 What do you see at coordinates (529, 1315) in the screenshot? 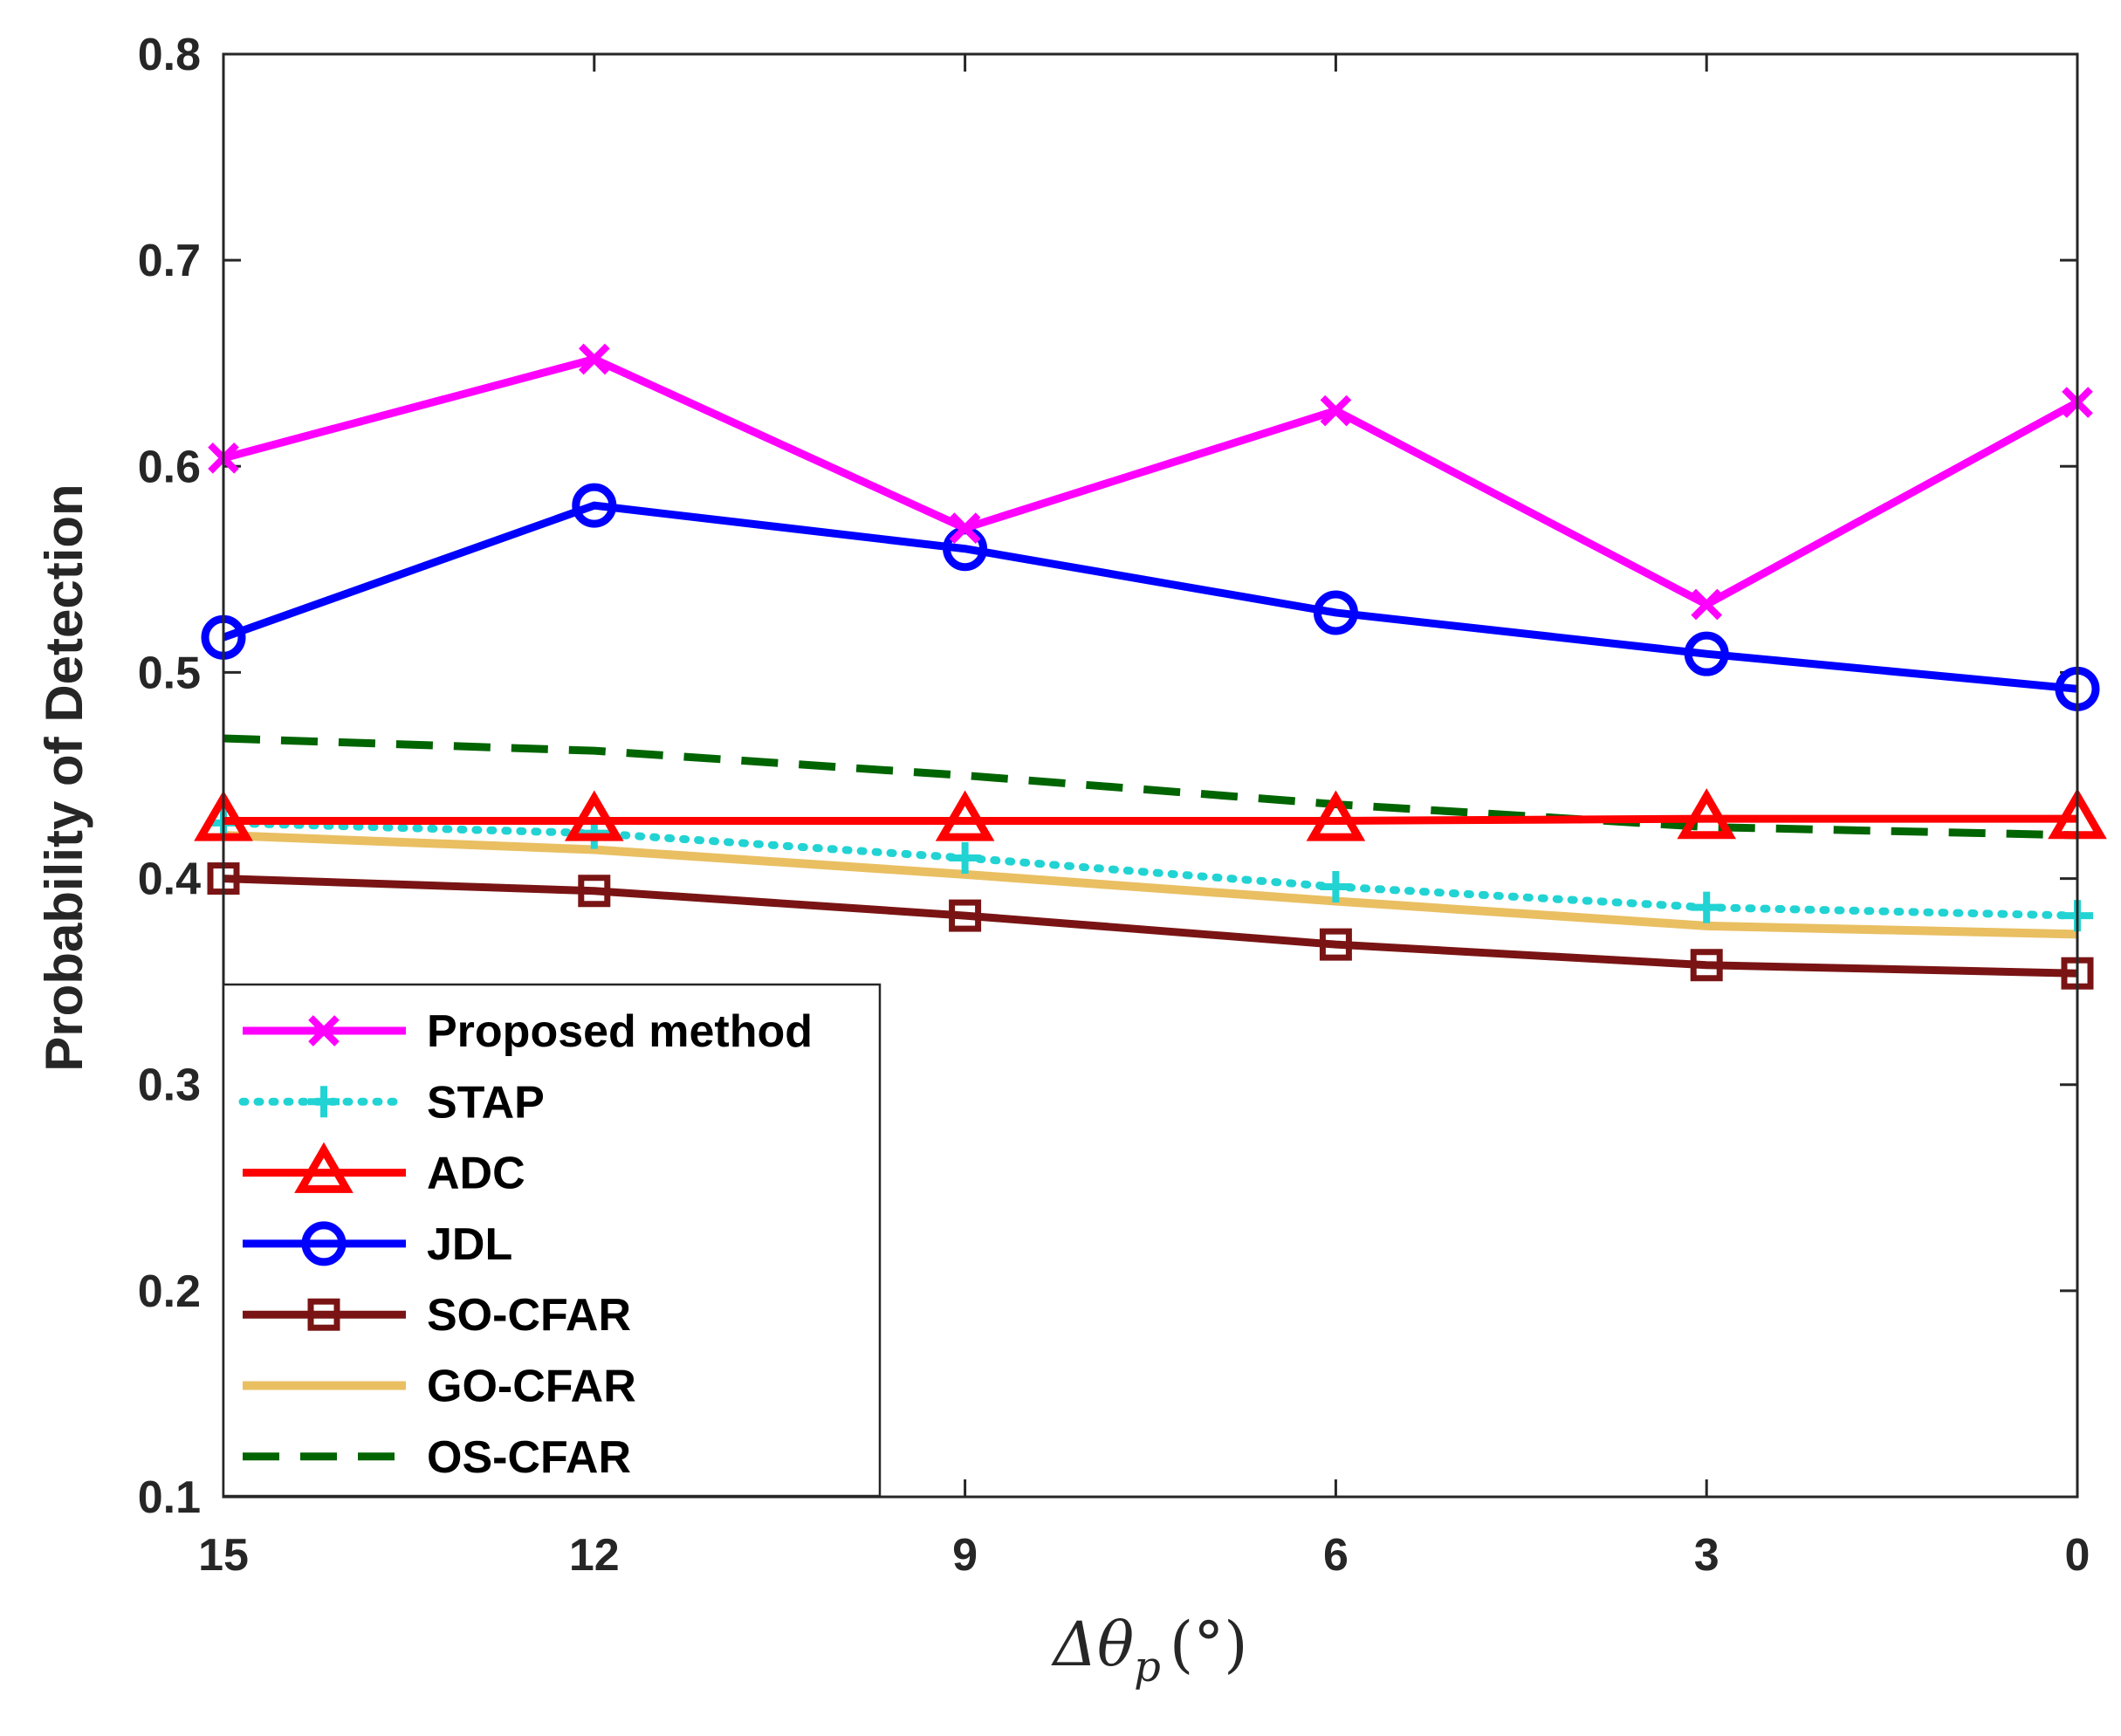
I see `legend-label-so-cfar: SO-CFAR` at bounding box center [529, 1315].